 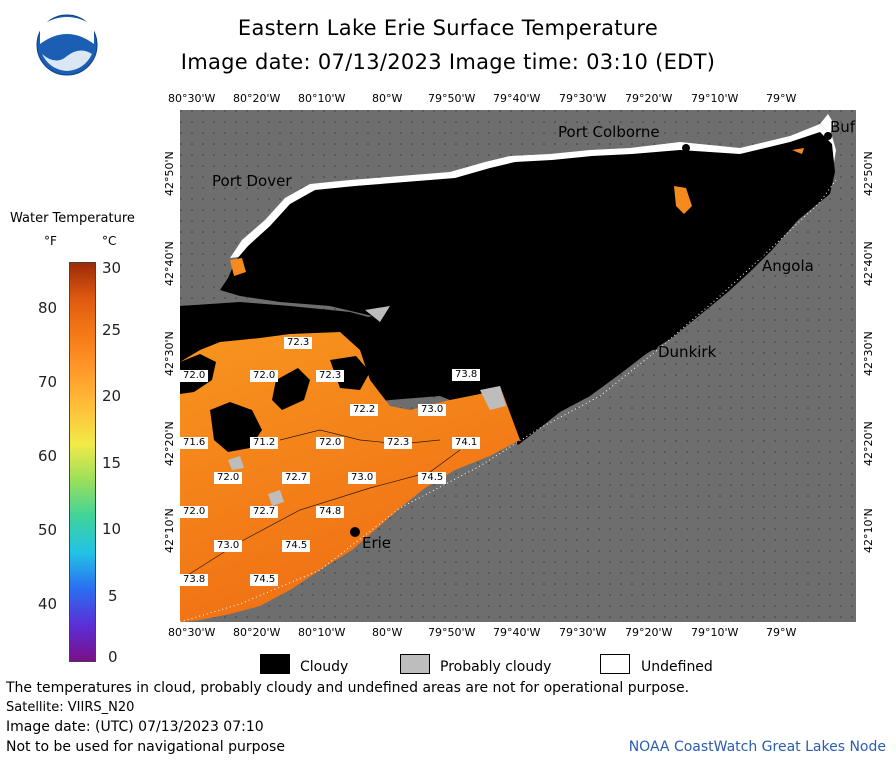 What do you see at coordinates (109, 241) in the screenshot?
I see `colorbar-unit-c: °C` at bounding box center [109, 241].